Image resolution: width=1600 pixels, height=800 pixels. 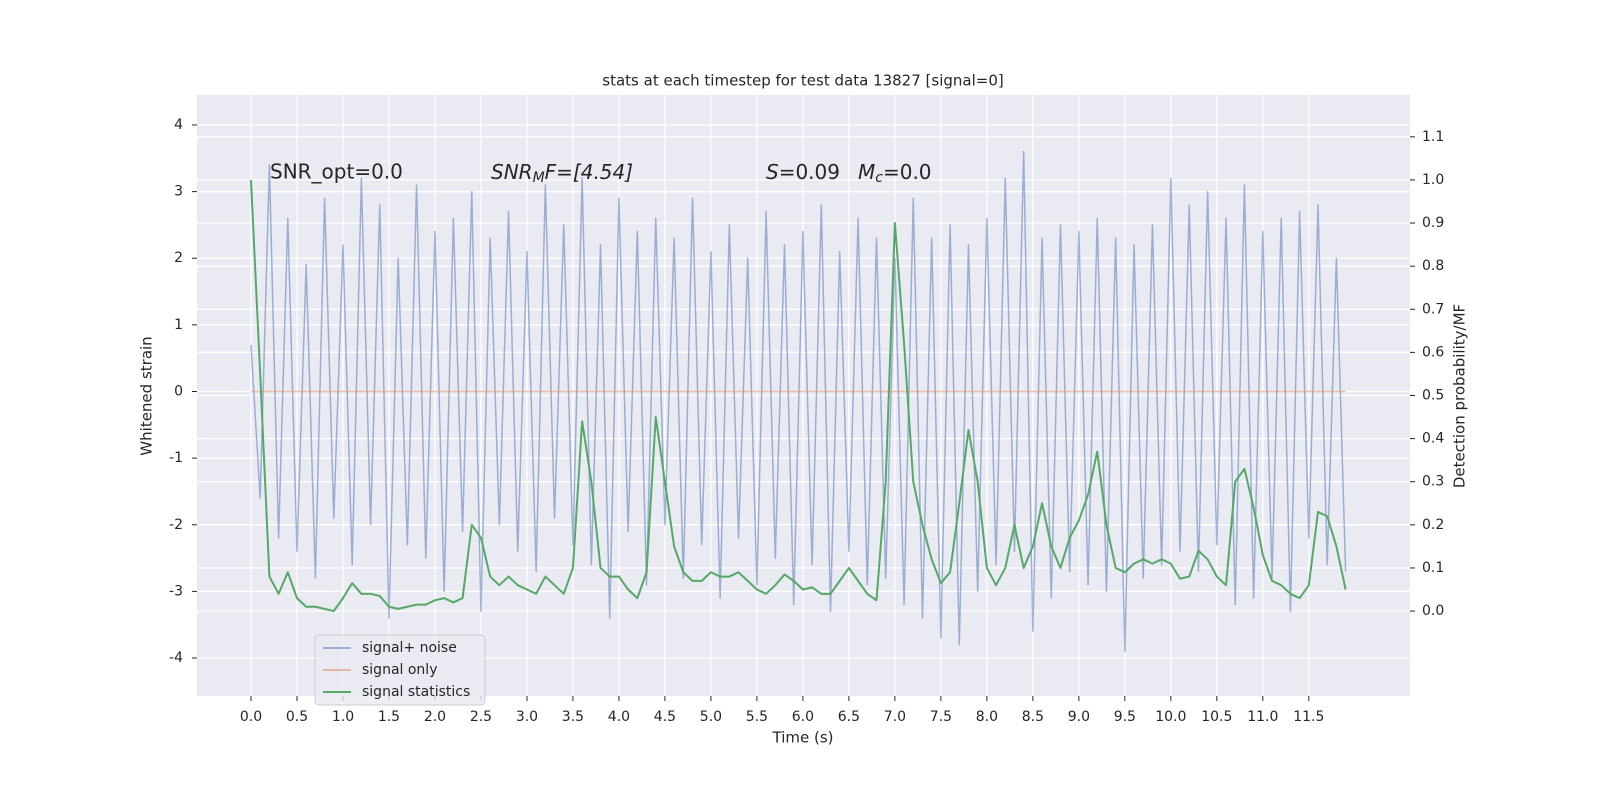 I want to click on y2-tick-label: 0.3, so click(x=1433, y=482).